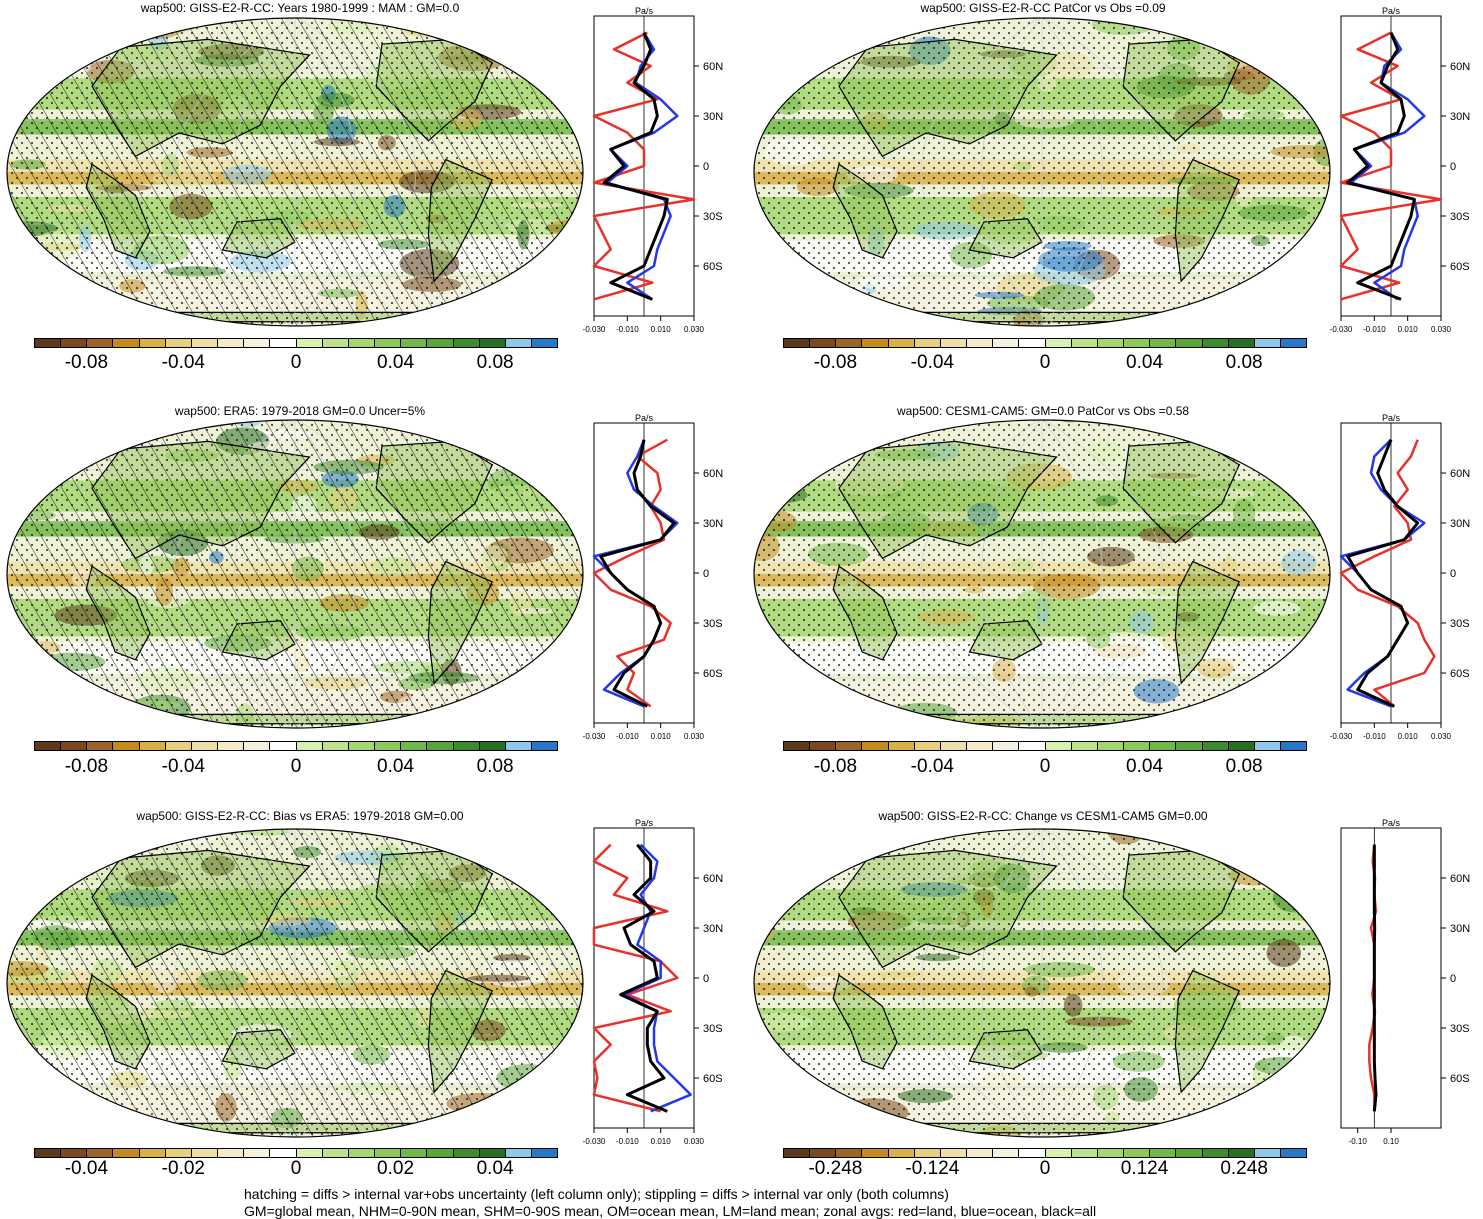 The width and height of the screenshot is (1483, 1219). Describe the element at coordinates (183, 1168) in the screenshot. I see `colorbar-label: -0.02` at that location.